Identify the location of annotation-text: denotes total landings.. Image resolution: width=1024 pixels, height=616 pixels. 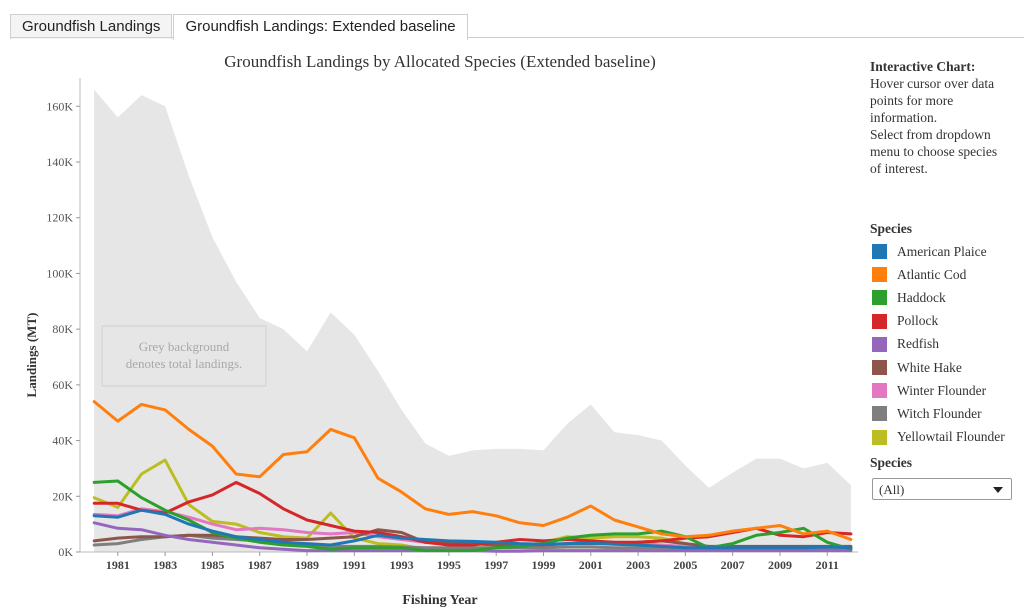
(184, 363).